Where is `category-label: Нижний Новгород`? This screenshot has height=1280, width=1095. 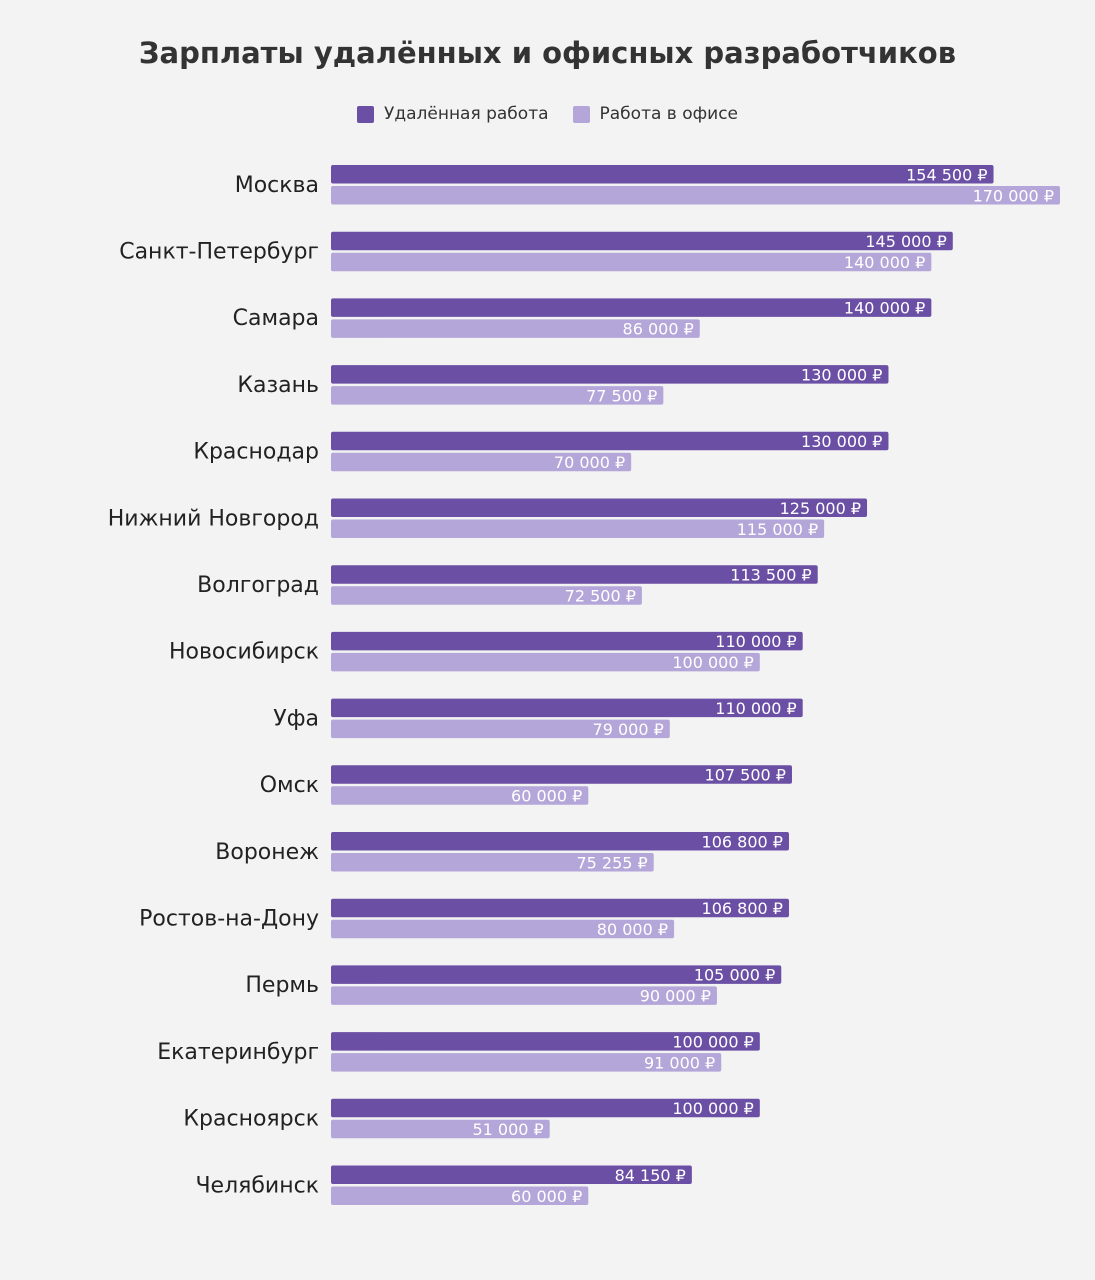
category-label: Нижний Новгород is located at coordinates (213, 518).